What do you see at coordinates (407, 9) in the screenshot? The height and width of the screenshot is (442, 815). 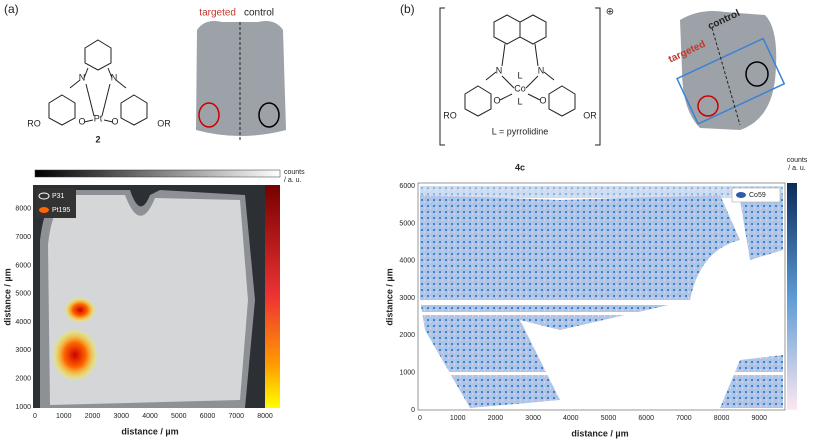 I see `panel-label: (b)` at bounding box center [407, 9].